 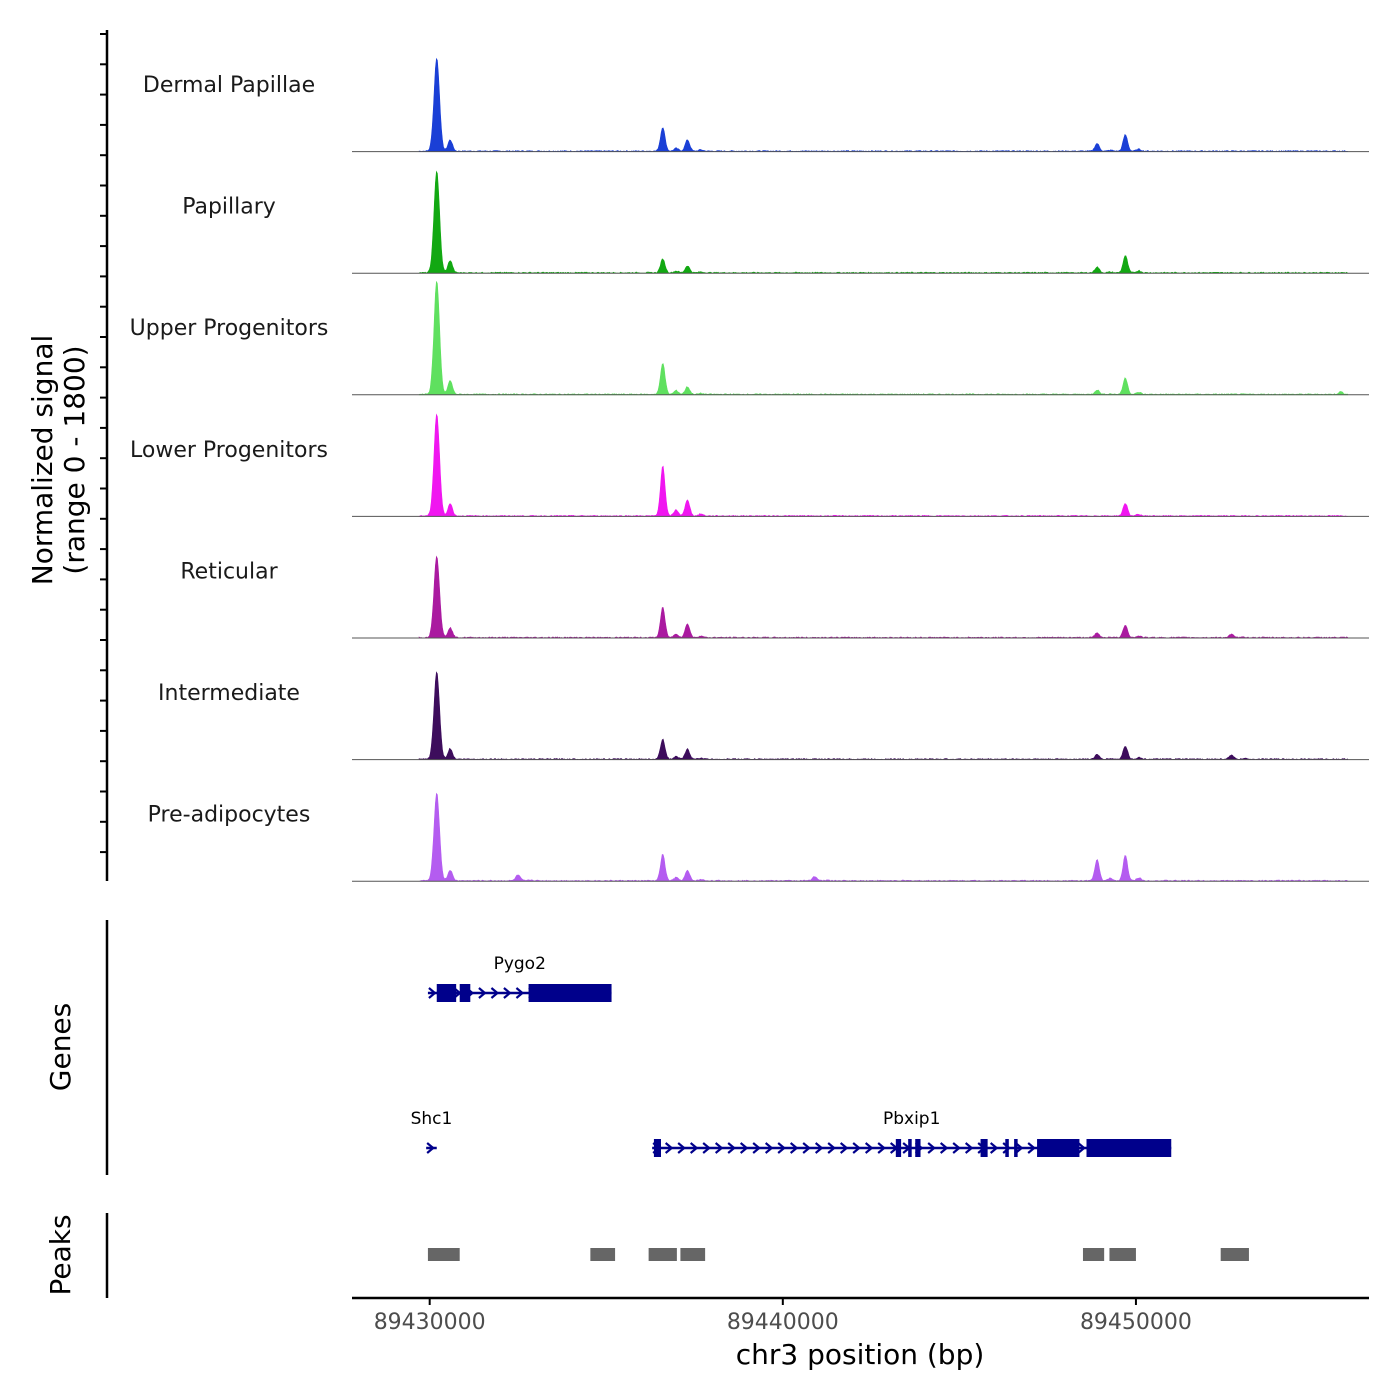 What do you see at coordinates (911, 1119) in the screenshot?
I see `gene-label: Pbxip1` at bounding box center [911, 1119].